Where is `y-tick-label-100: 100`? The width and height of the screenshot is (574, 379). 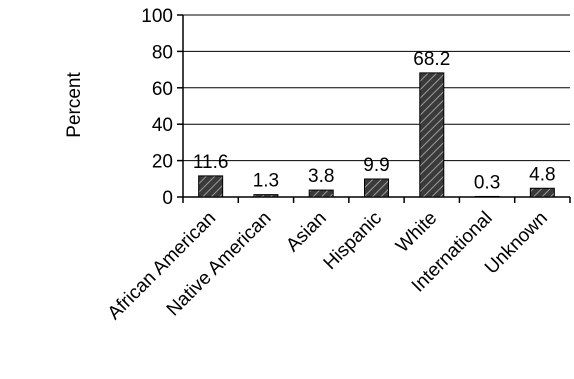 y-tick-label-100: 100 is located at coordinates (157, 16).